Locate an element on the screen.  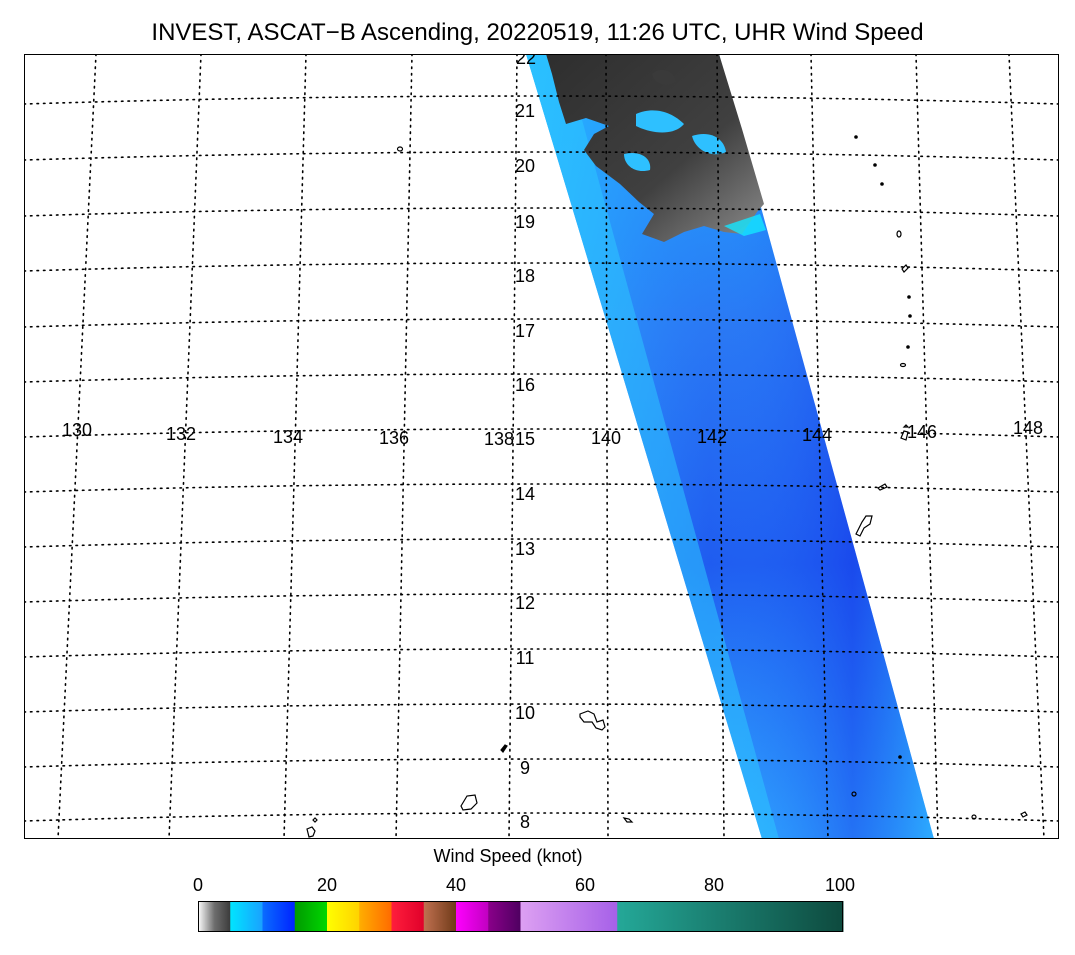
lat-label: 19 is located at coordinates (525, 222).